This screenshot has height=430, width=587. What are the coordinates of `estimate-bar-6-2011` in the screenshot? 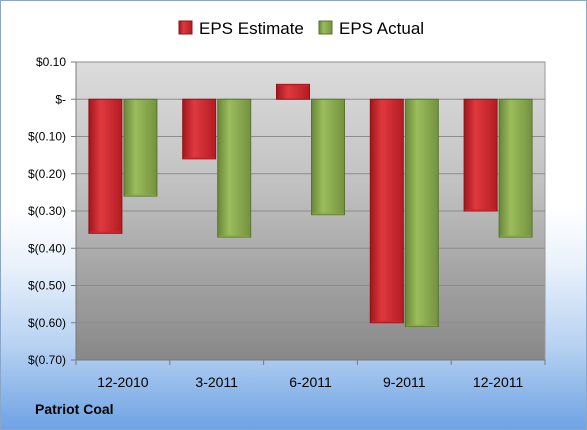 It's located at (293, 91).